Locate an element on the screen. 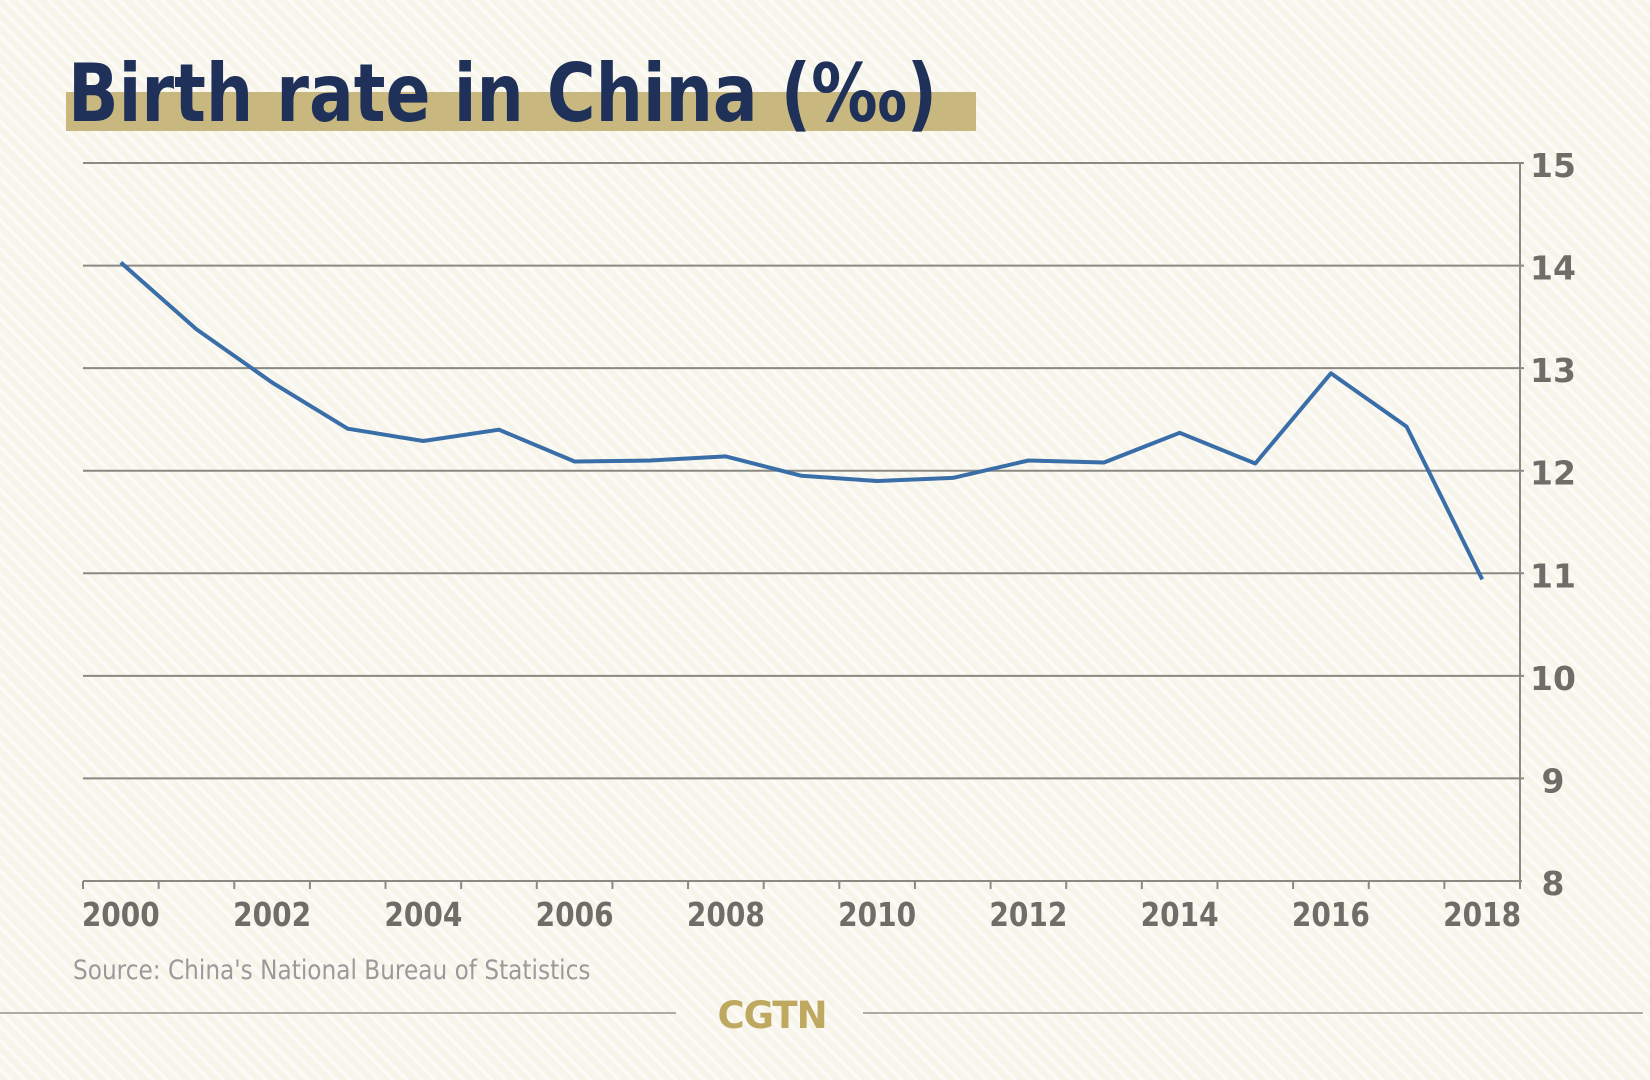  x-tick-label: 2008 is located at coordinates (726, 914).